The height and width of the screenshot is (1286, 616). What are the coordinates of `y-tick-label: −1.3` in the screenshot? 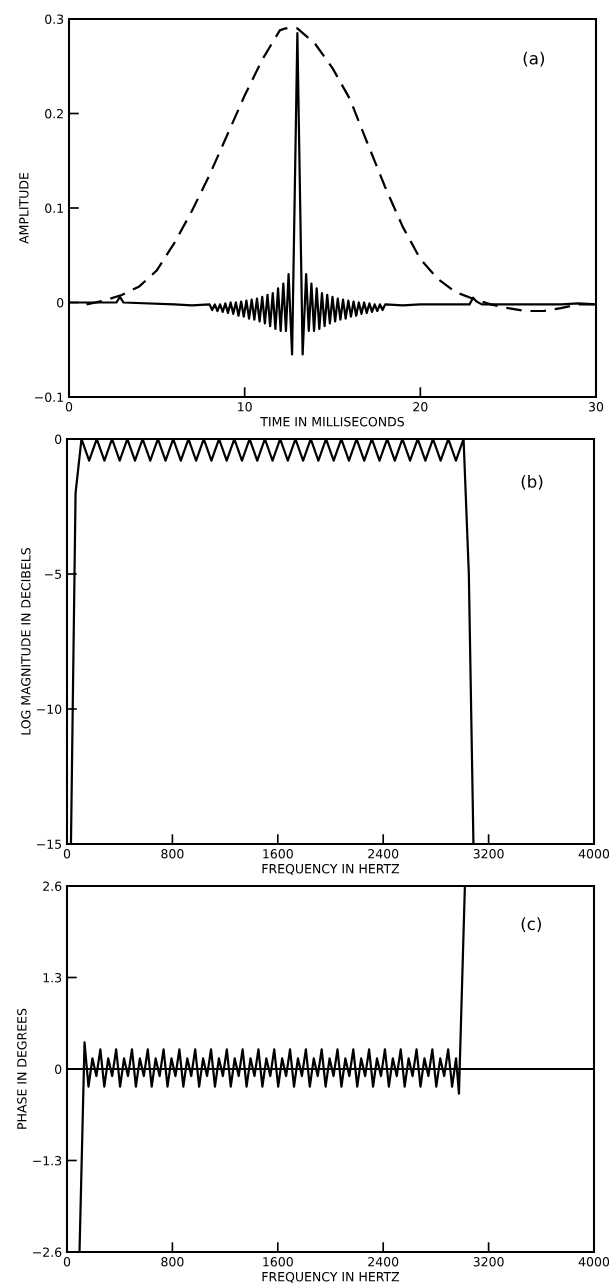 It's located at (47, 1160).